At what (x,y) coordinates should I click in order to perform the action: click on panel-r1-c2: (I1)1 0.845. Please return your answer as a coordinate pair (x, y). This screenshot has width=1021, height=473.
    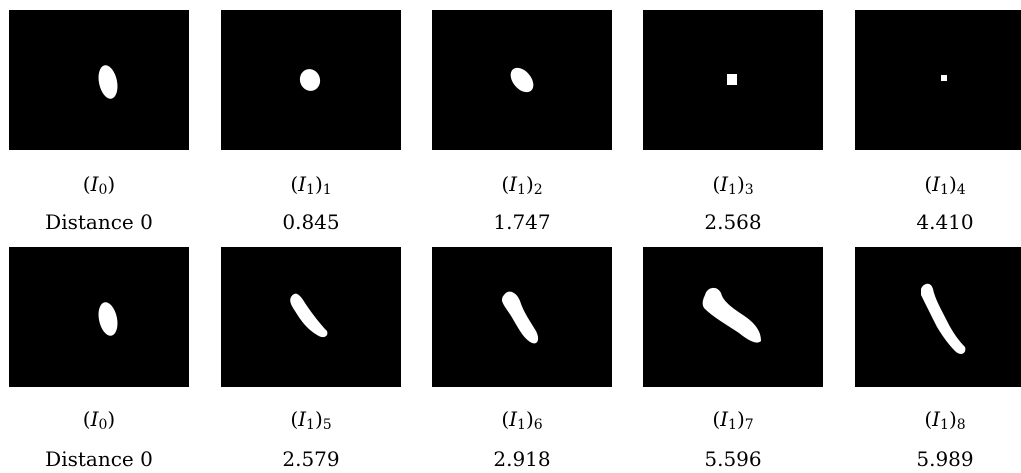
    Looking at the image, I should click on (311, 80).